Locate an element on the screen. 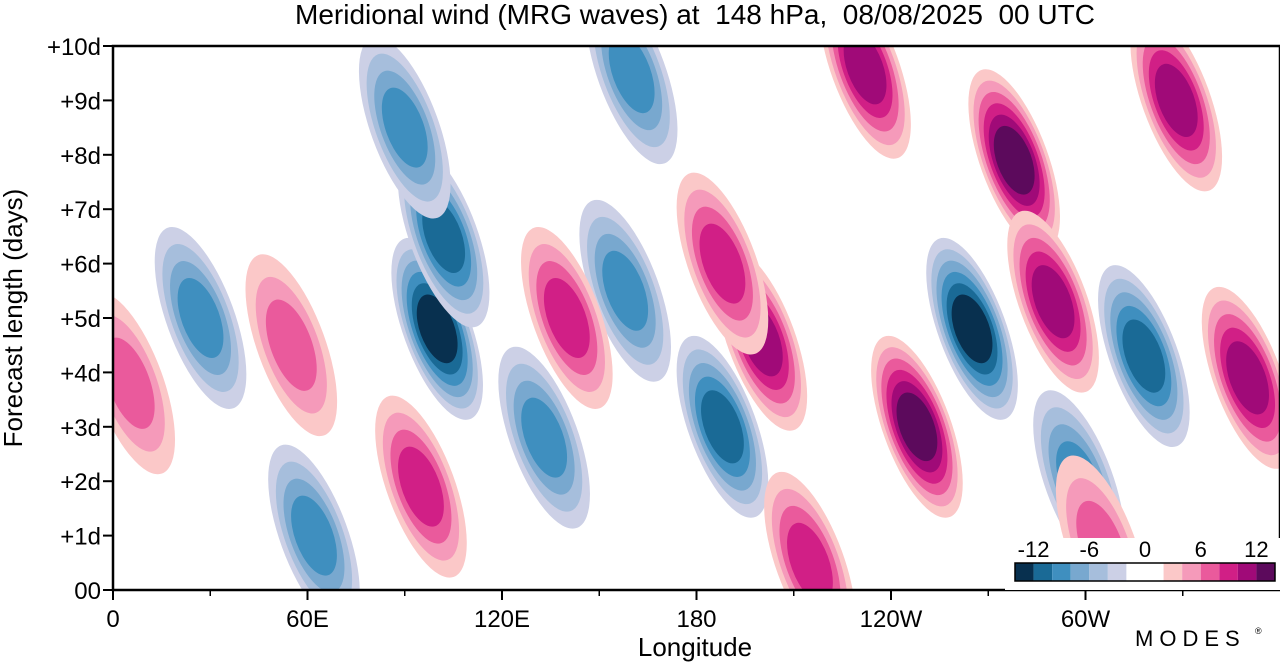  modes-logo: MODES ® is located at coordinates (1198, 638).